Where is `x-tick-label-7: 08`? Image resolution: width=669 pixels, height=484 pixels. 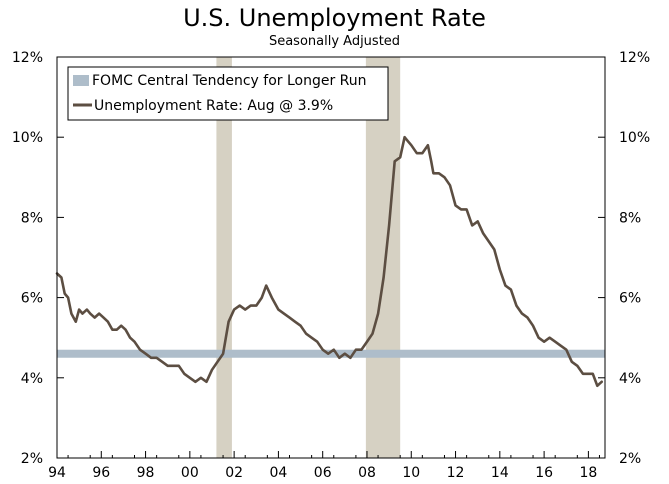 x-tick-label-7: 08 is located at coordinates (367, 473).